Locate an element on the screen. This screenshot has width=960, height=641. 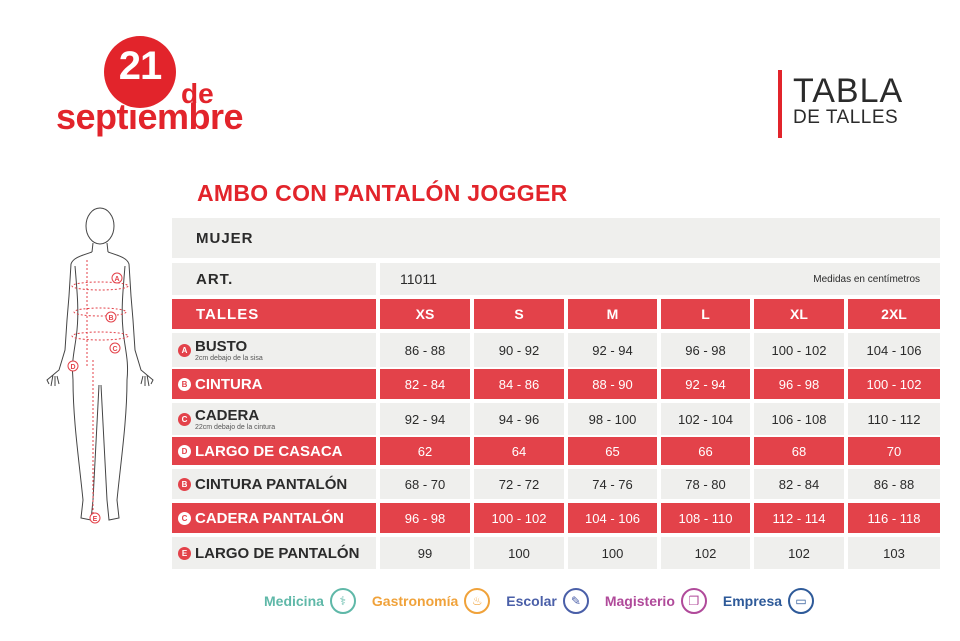
body-measure-figure: A B C D E is located at coordinates (100, 365).